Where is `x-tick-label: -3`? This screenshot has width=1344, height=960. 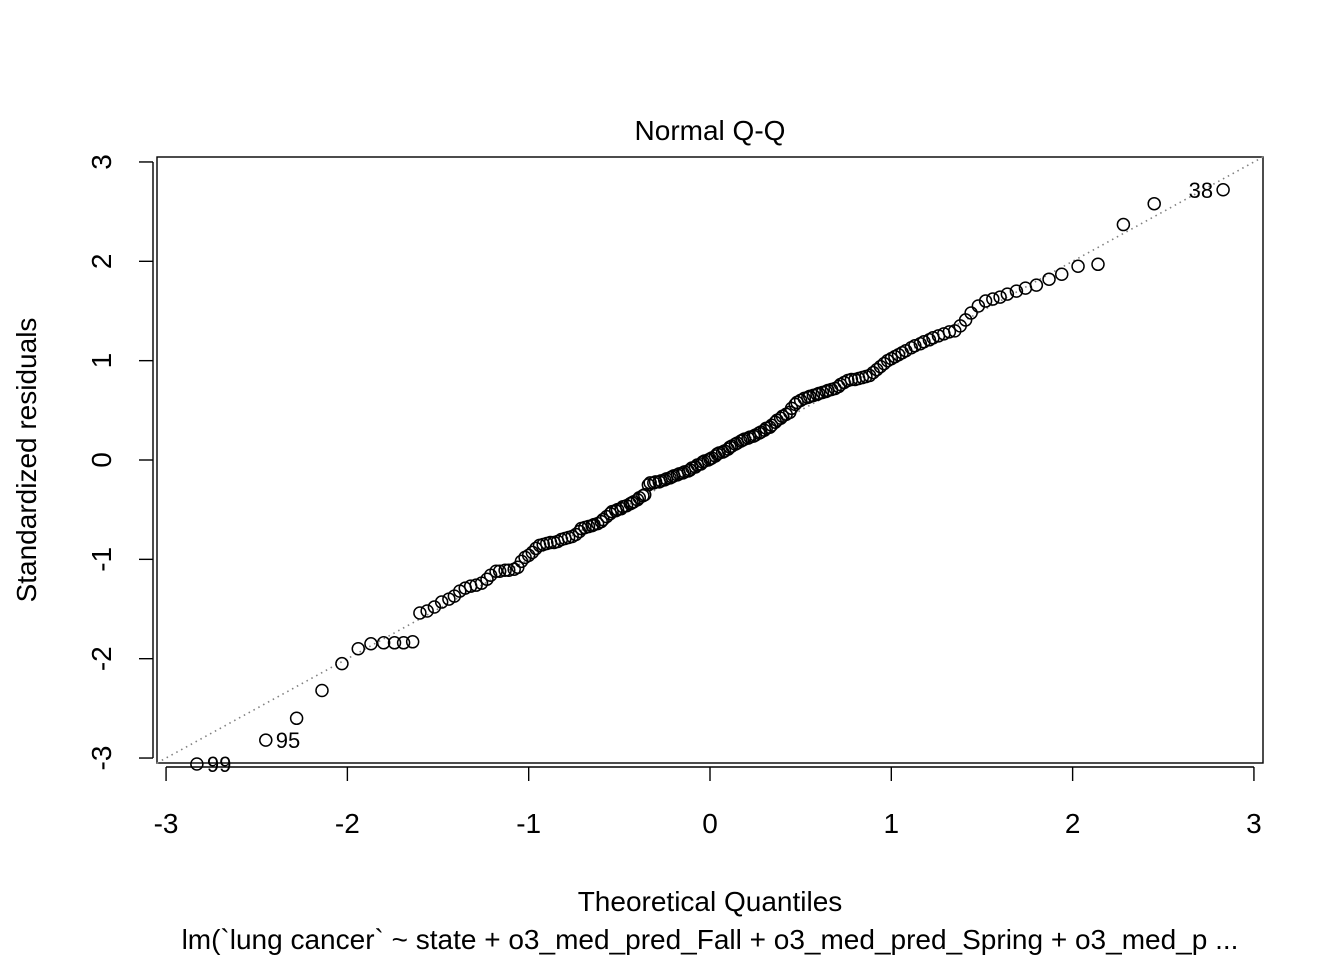 x-tick-label: -3 is located at coordinates (166, 823).